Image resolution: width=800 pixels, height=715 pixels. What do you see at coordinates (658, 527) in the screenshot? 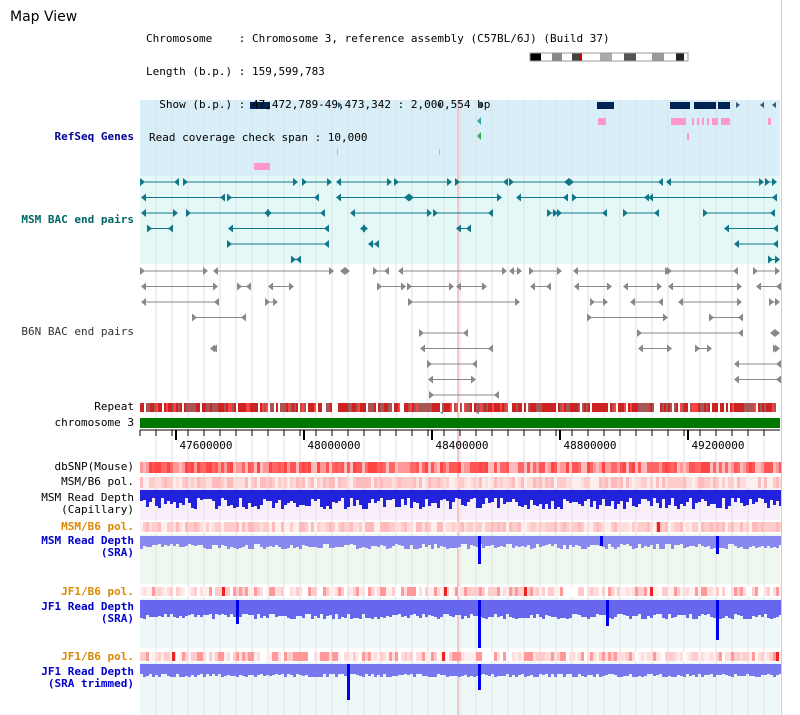
I see `polymorphism-highlight` at bounding box center [658, 527].